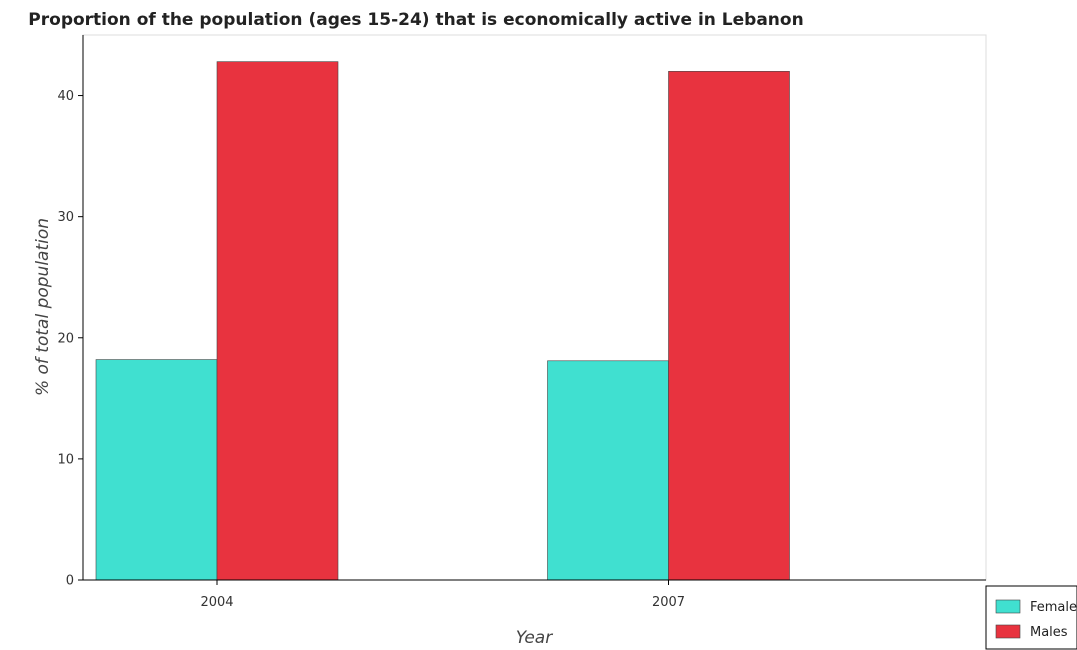  I want to click on x-tick-label: 2004, so click(216, 602).